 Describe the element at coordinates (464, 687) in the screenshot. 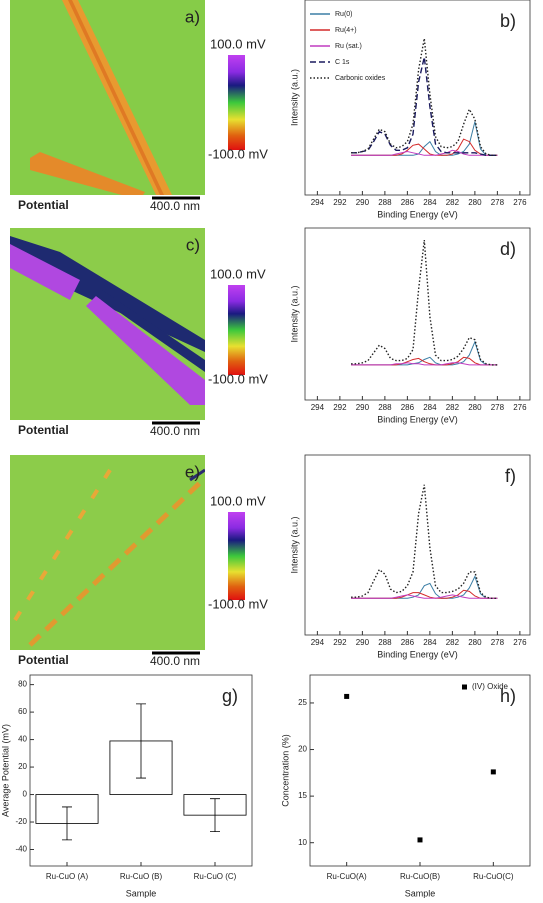

I see `legend-swatch` at that location.